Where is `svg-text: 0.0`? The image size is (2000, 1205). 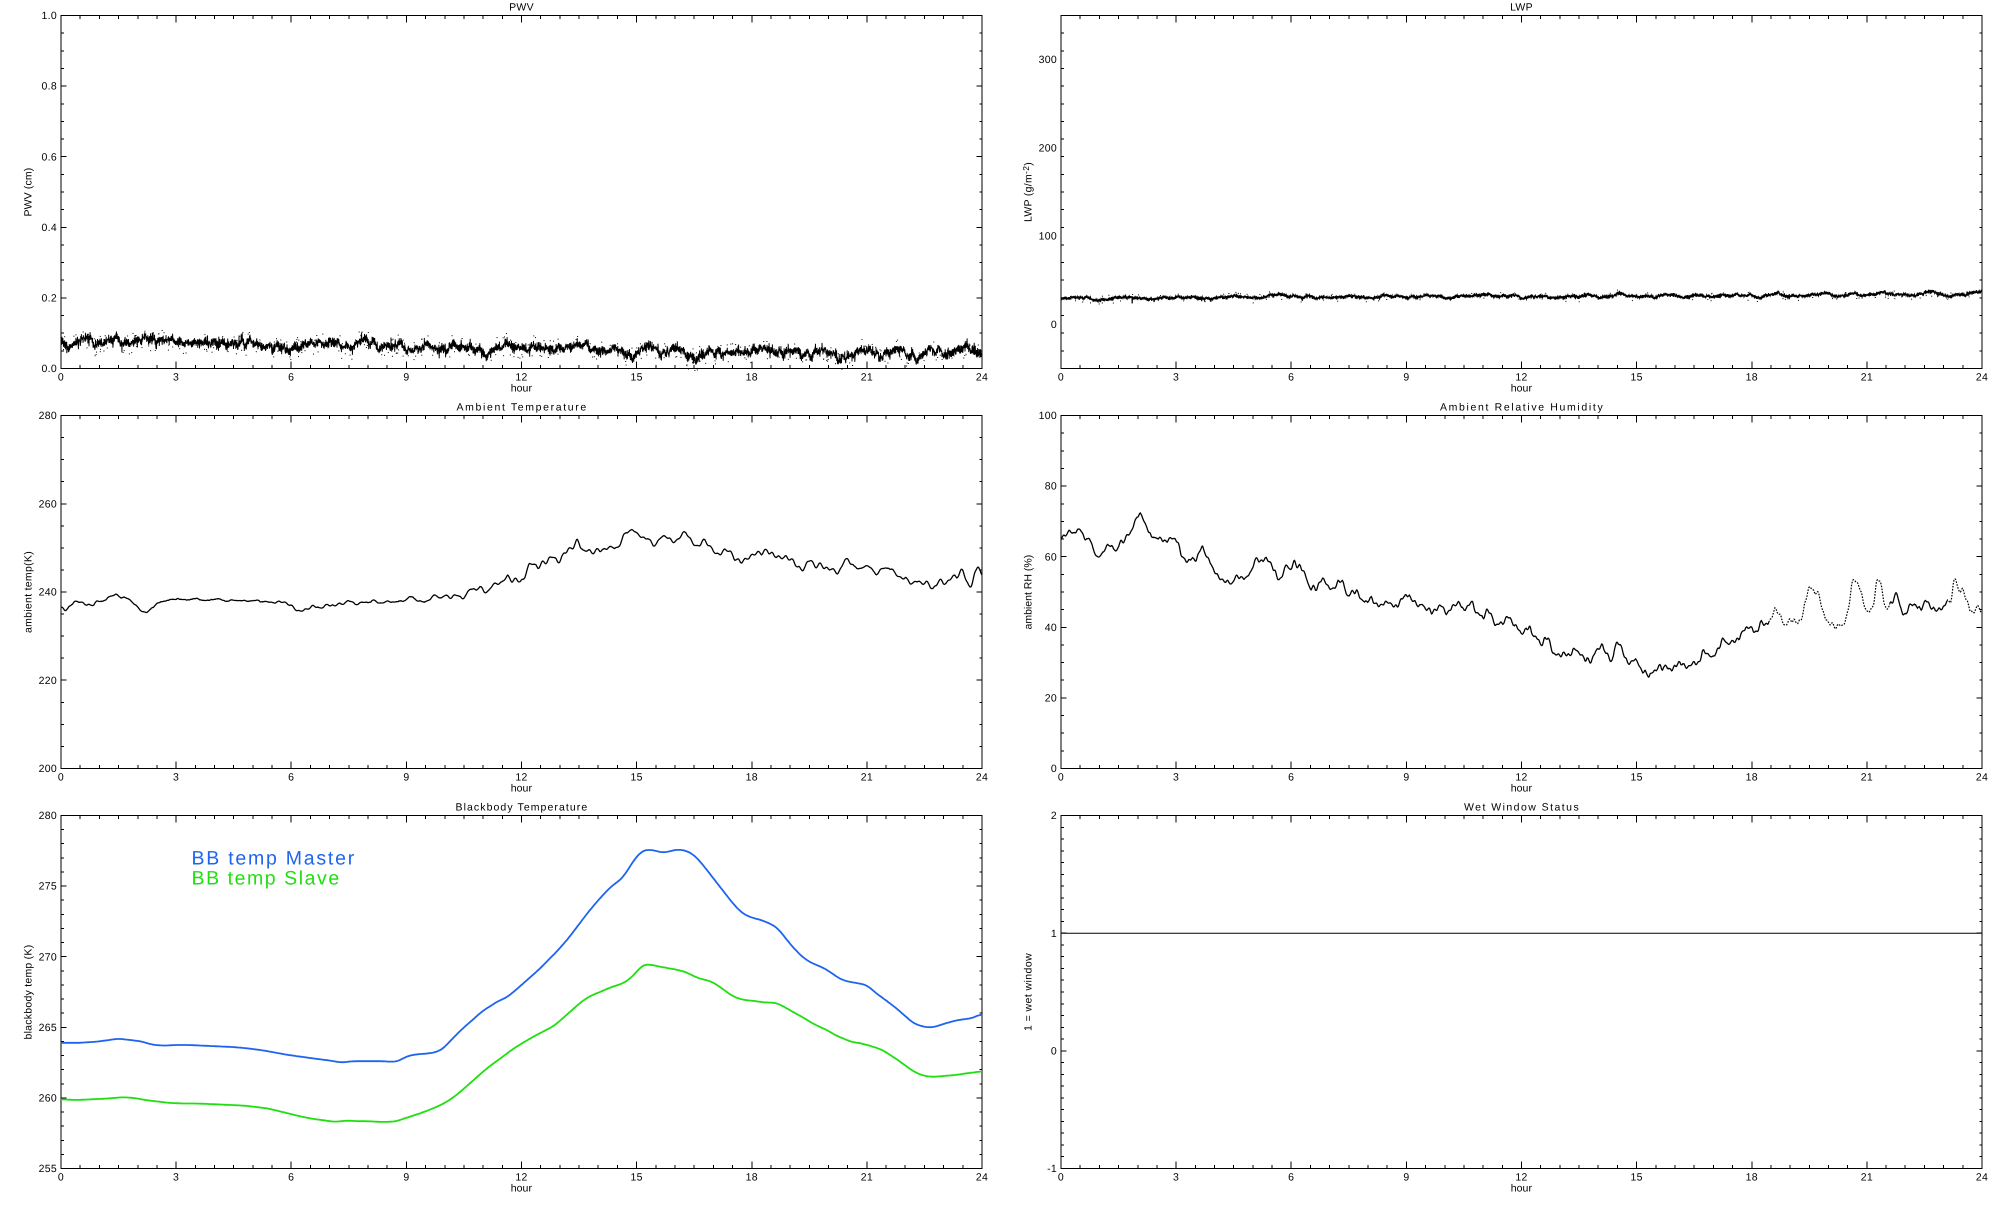 svg-text: 0.0 is located at coordinates (50, 369).